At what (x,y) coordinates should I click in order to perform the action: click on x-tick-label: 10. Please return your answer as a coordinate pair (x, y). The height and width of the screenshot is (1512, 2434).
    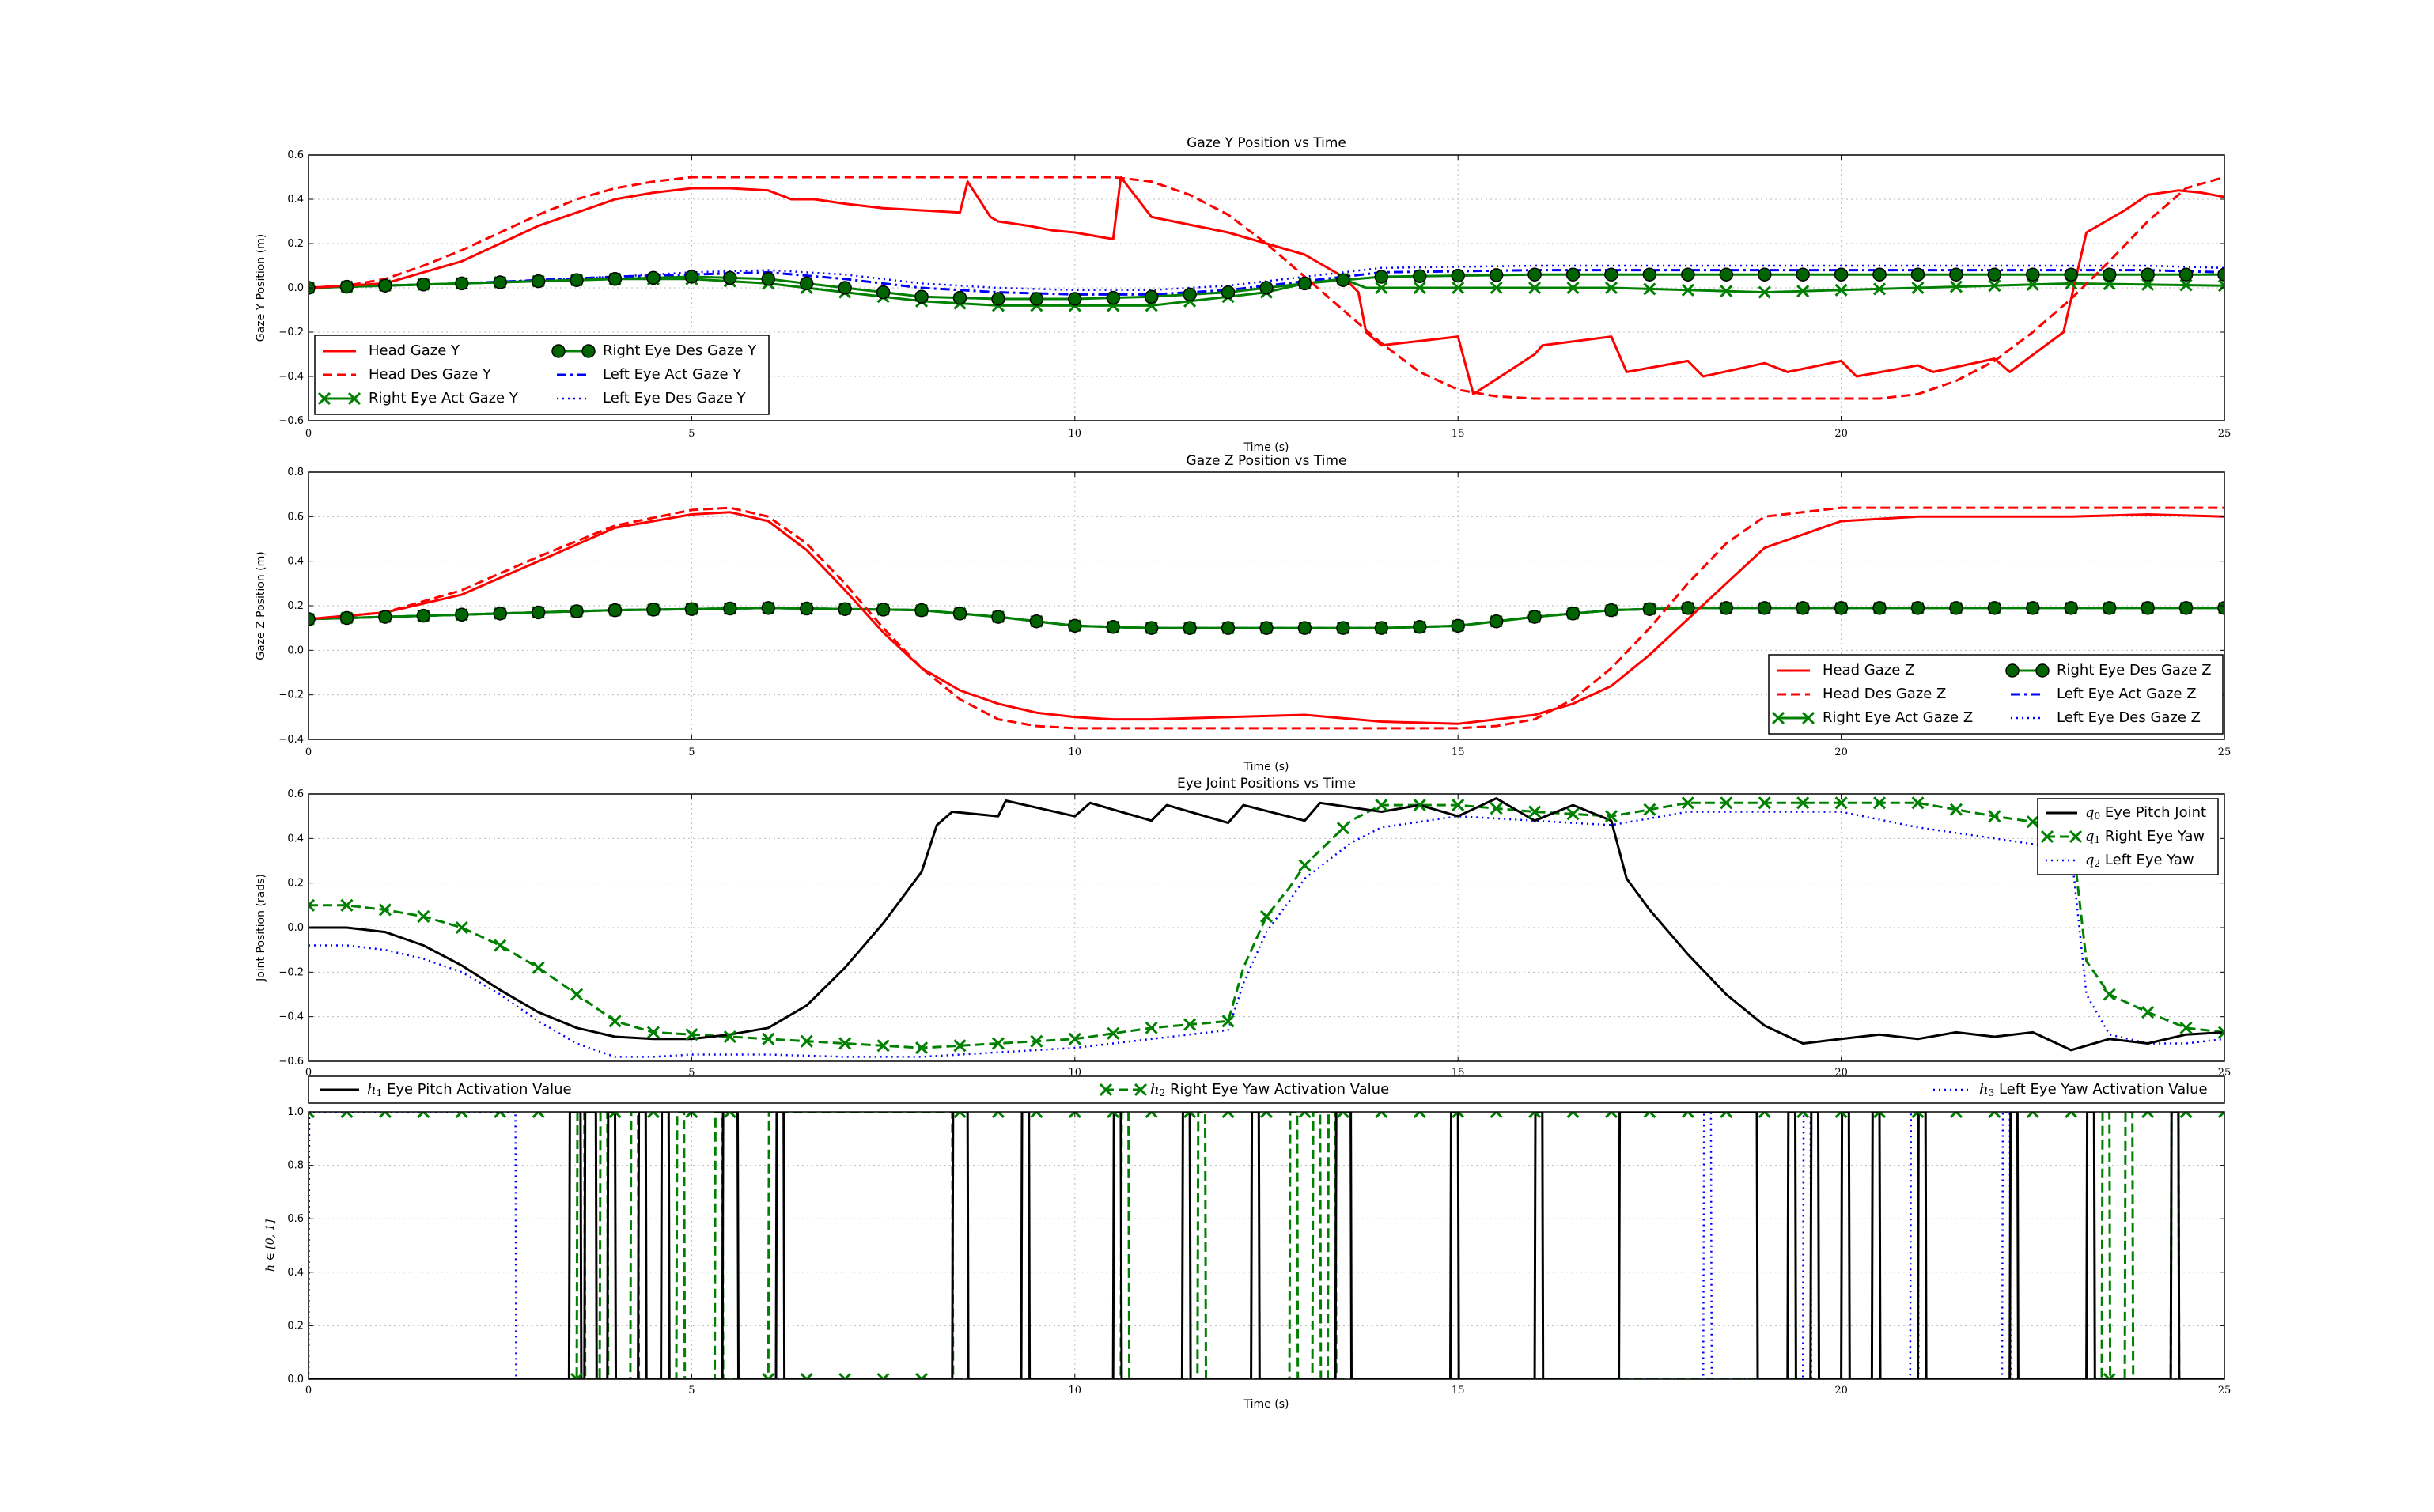
    Looking at the image, I should click on (1075, 434).